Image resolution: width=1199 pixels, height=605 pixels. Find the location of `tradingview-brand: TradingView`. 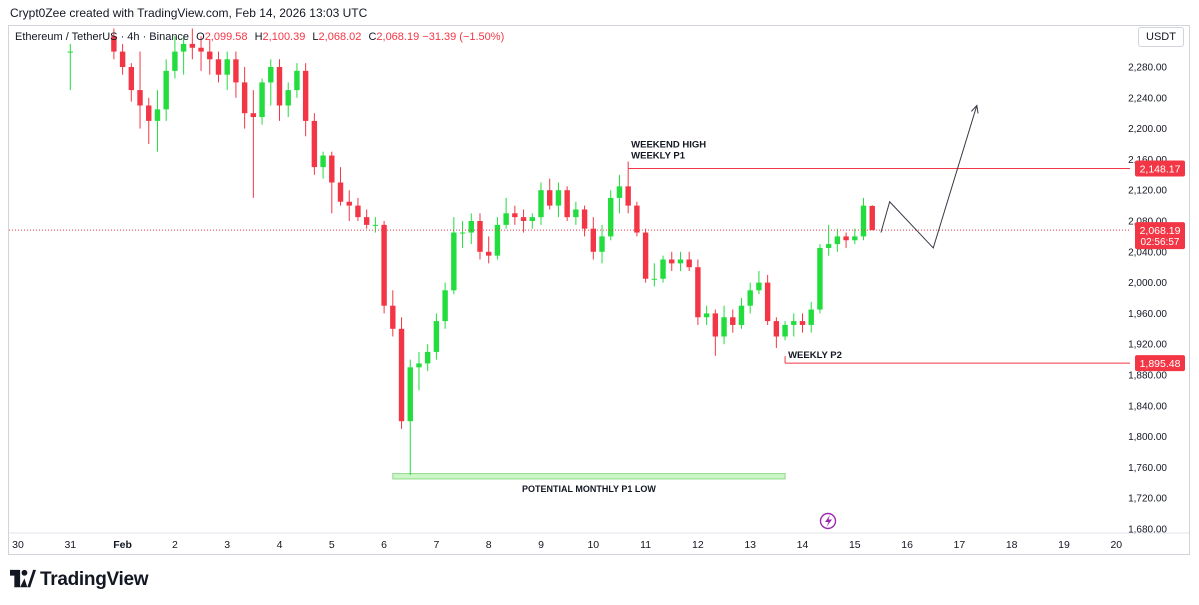

tradingview-brand: TradingView is located at coordinates (79, 580).